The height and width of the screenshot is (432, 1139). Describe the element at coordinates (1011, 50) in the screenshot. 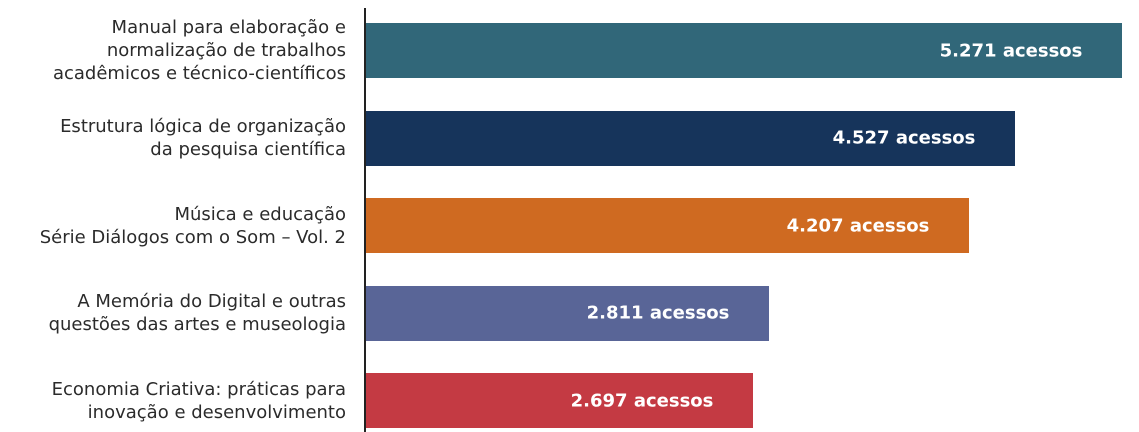

I see `bar-value-label-1: 5.271 acessos` at that location.